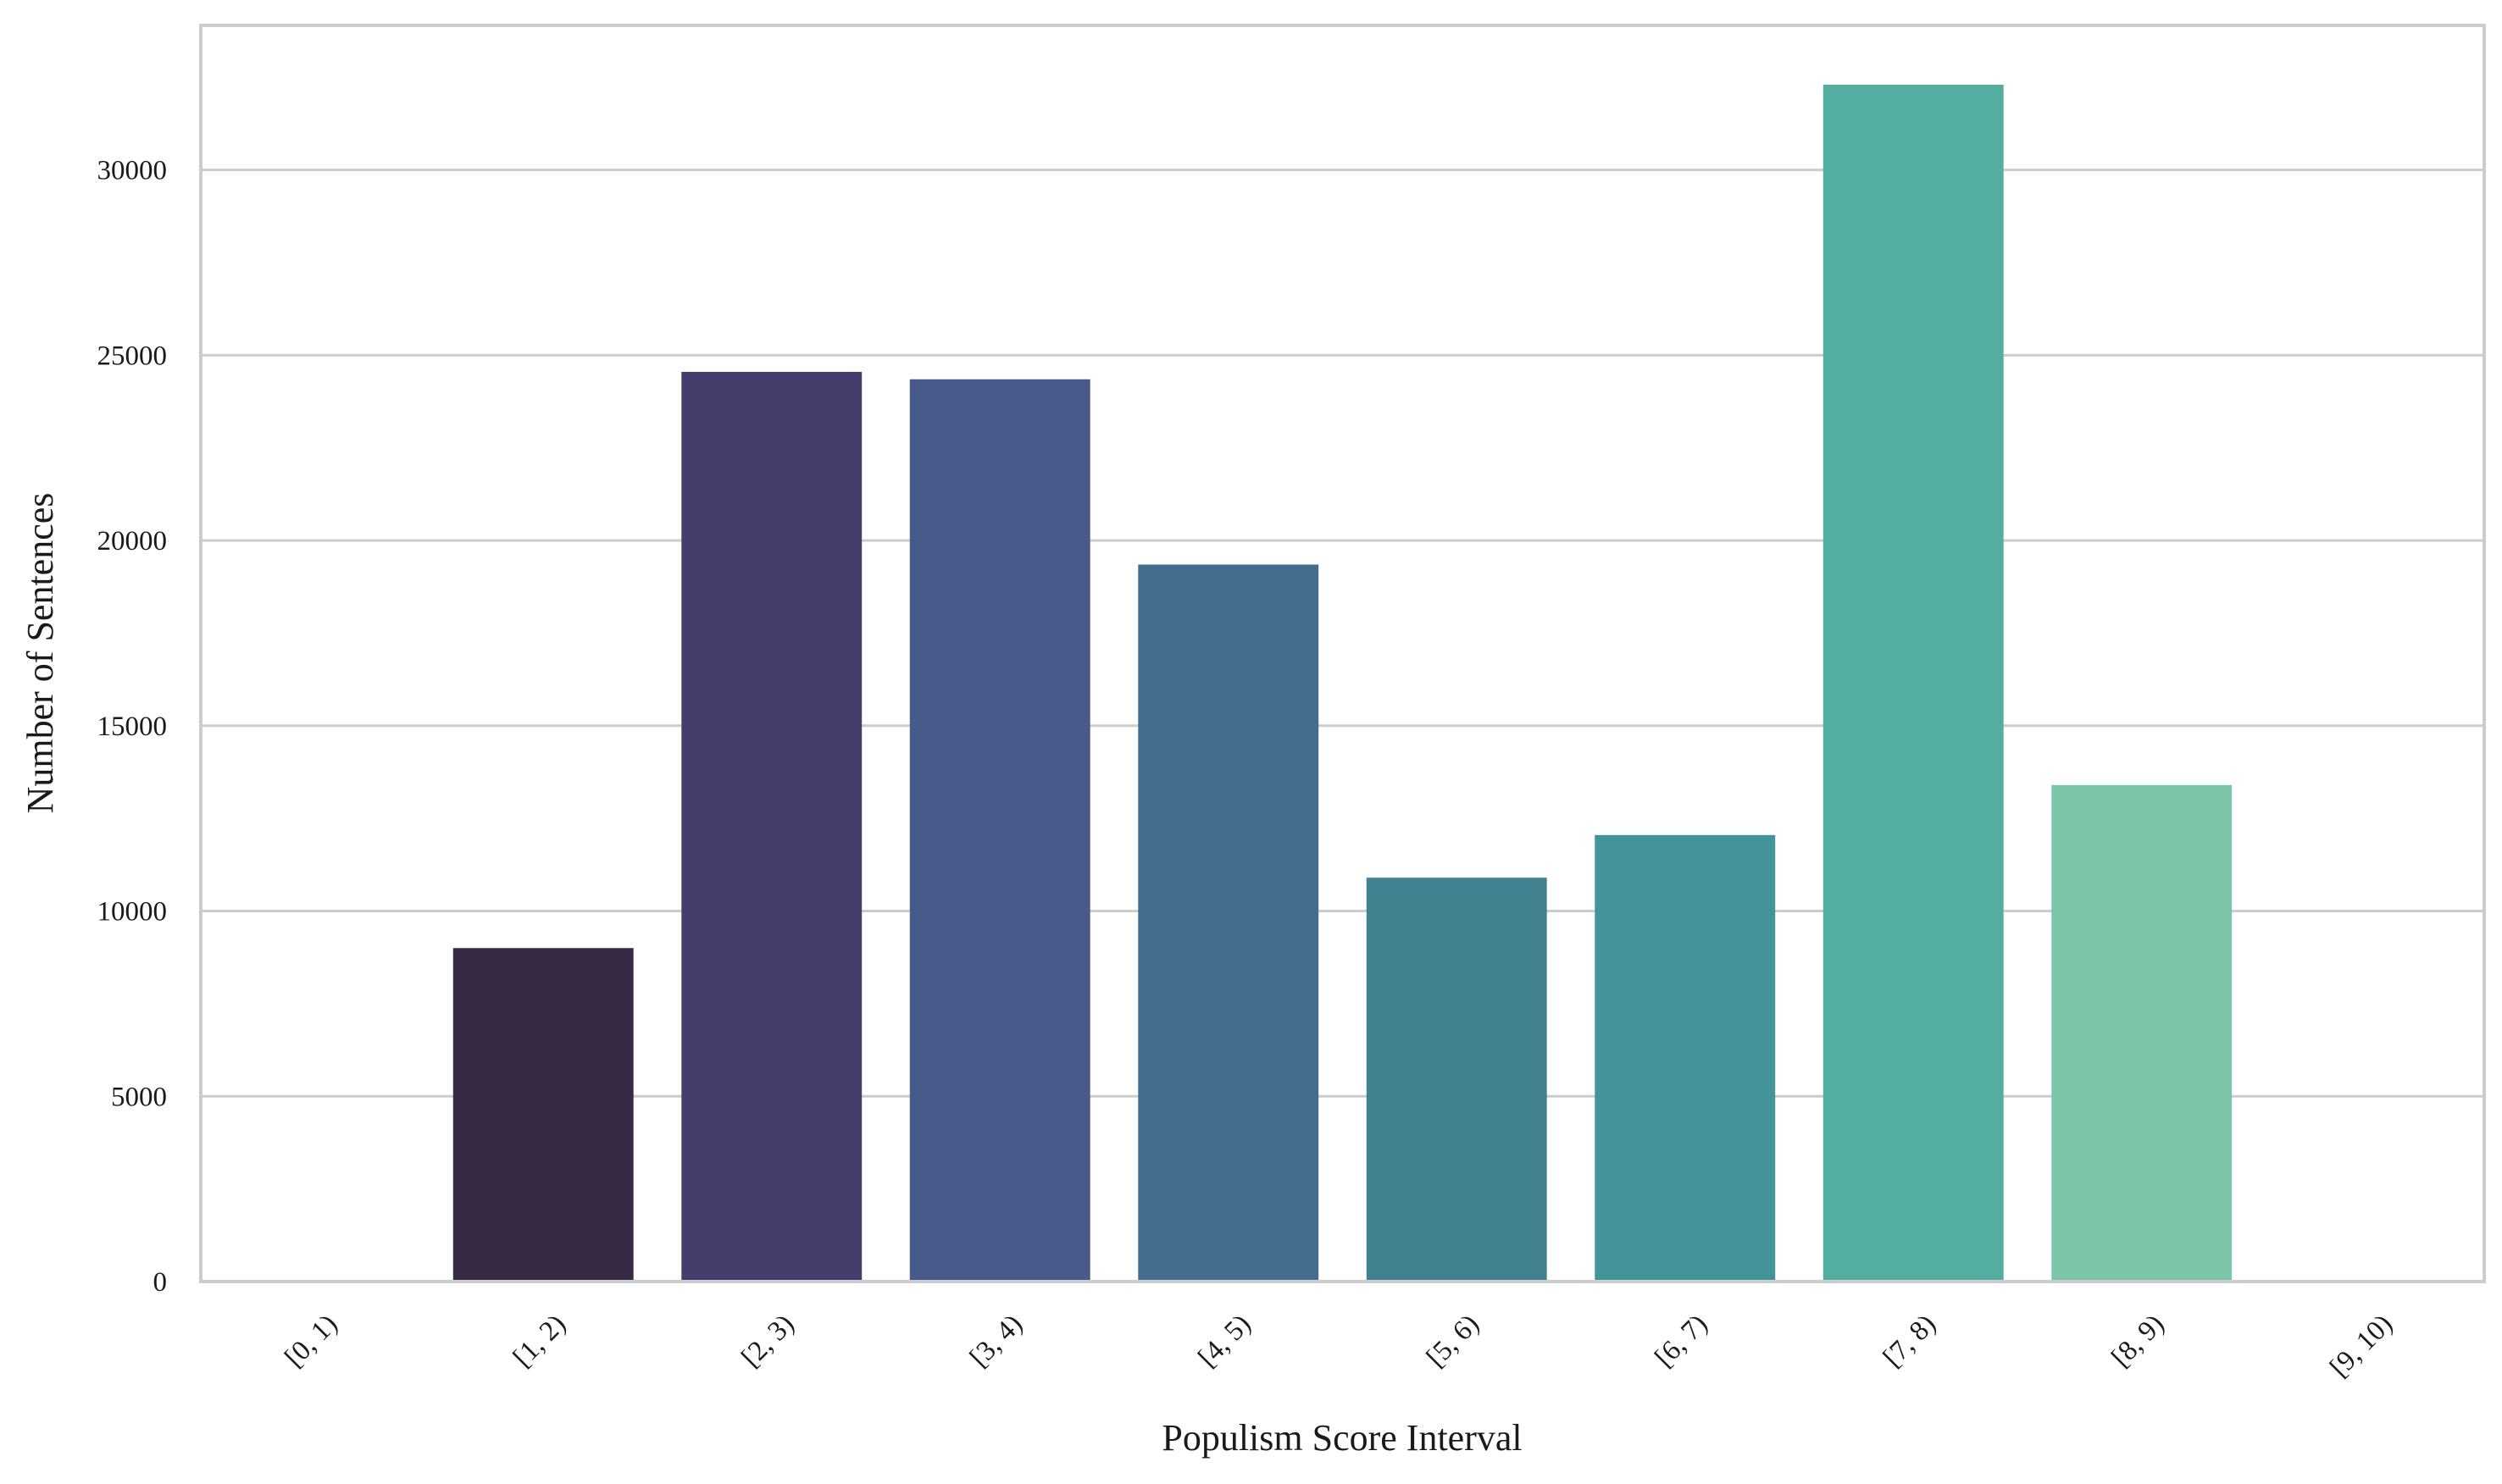 Image resolution: width=2502 pixels, height=1484 pixels. Describe the element at coordinates (139, 1097) in the screenshot. I see `y-tick-label: 5000` at that location.